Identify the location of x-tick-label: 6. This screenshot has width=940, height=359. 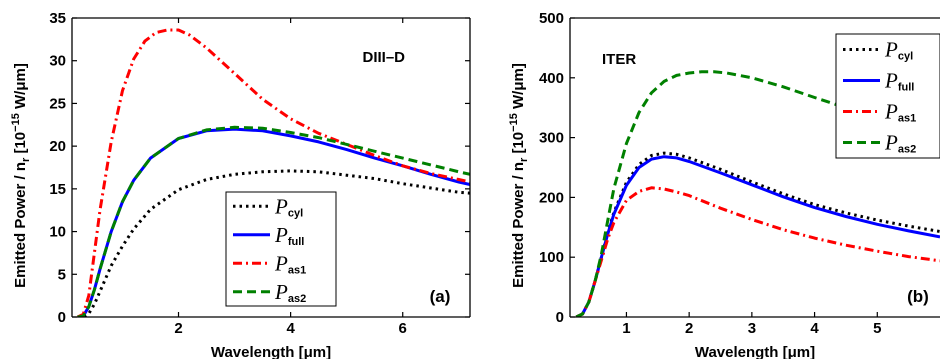
(403, 328).